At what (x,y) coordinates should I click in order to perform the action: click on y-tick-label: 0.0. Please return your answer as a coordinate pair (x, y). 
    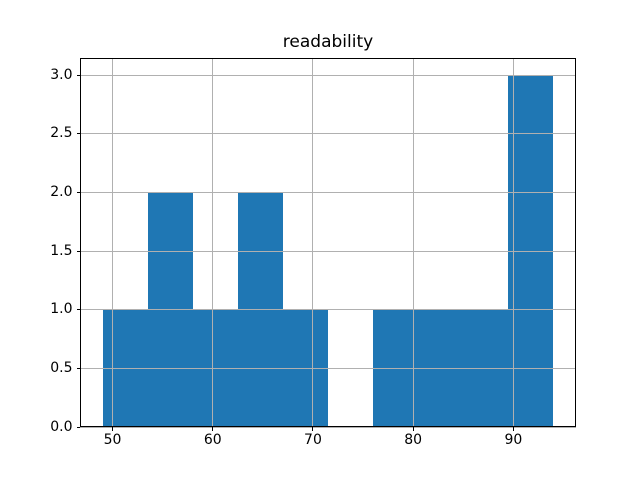
    Looking at the image, I should click on (61, 426).